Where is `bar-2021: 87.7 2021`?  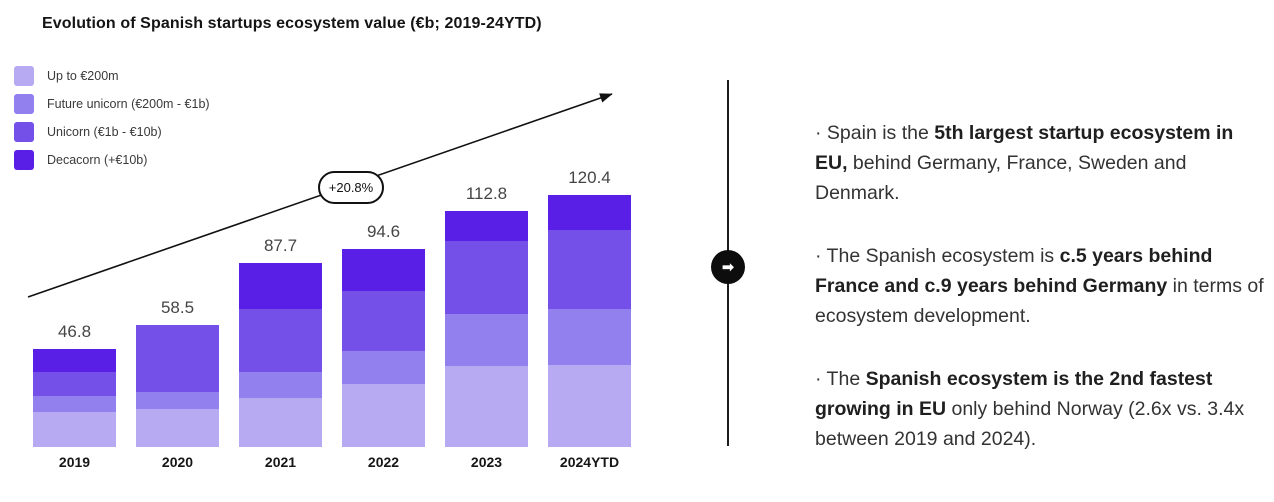
bar-2021: 87.7 2021 is located at coordinates (280, 353).